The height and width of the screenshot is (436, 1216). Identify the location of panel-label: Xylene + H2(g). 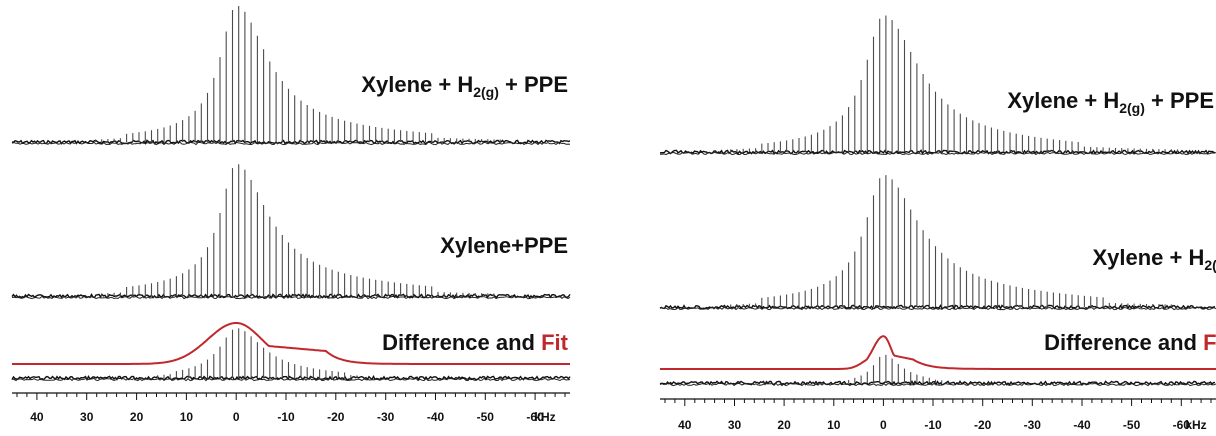
(1154, 259).